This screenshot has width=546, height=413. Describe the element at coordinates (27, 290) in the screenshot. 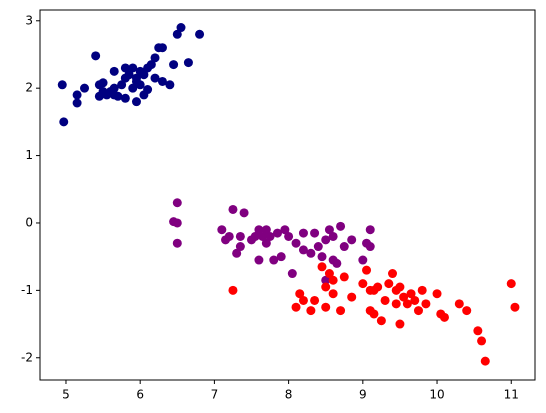

I see `y-tick-label: -1` at that location.